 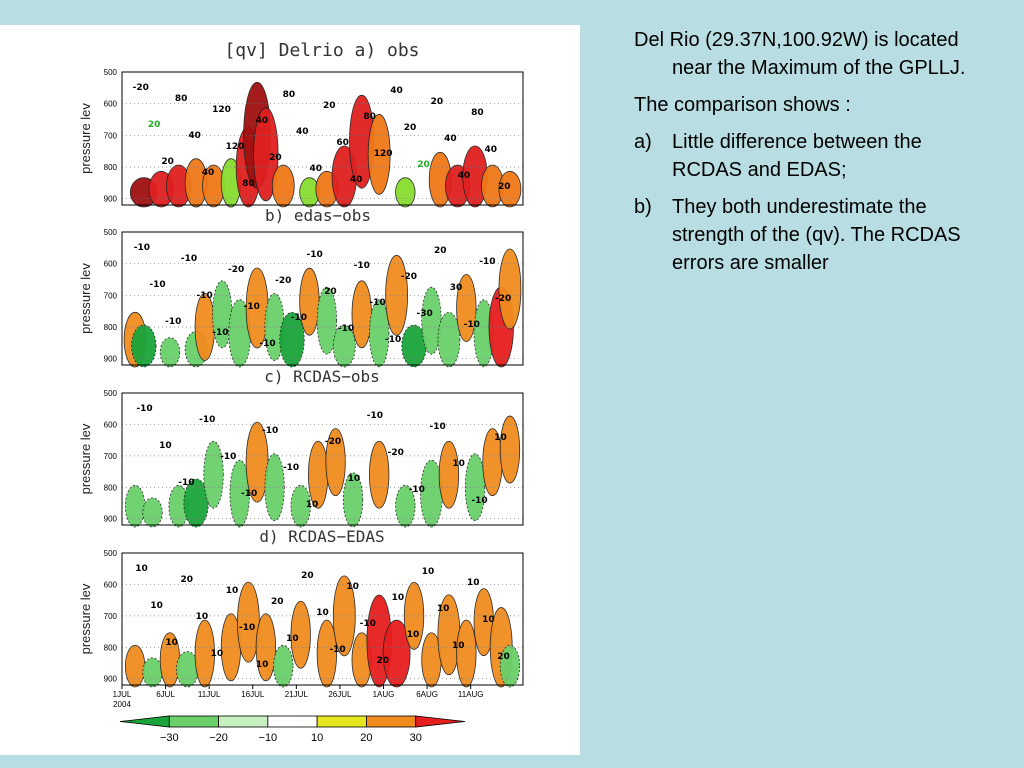 What do you see at coordinates (209, 694) in the screenshot?
I see `x-tick-label: 11JUL` at bounding box center [209, 694].